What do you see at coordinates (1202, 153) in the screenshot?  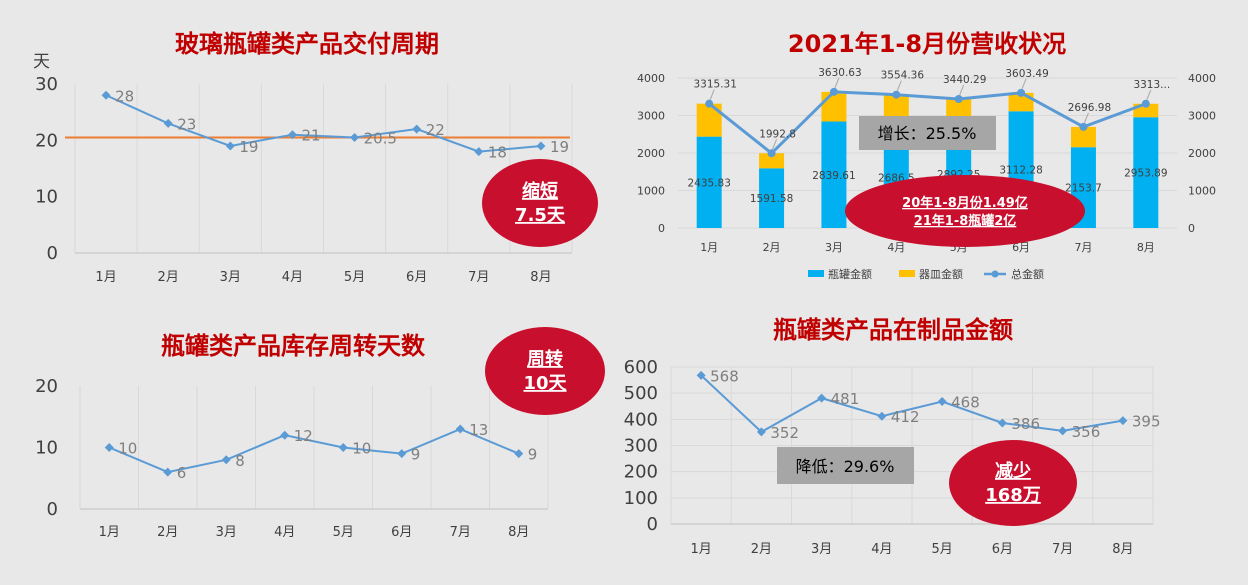 I see `y-right-tick-label: 2000` at bounding box center [1202, 153].